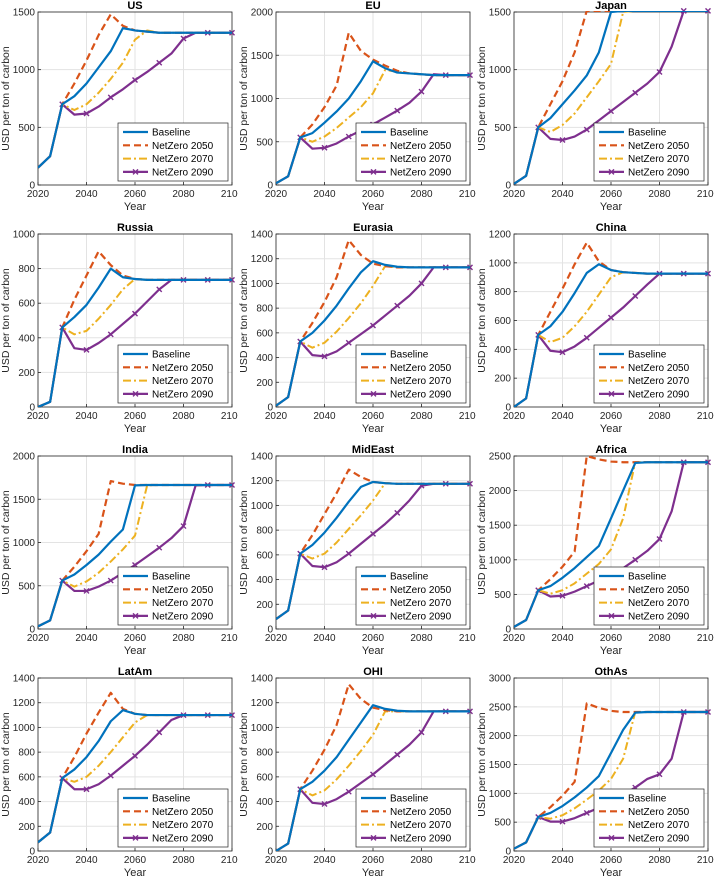  What do you see at coordinates (134, 6) in the screenshot?
I see `chart-title: US` at bounding box center [134, 6].